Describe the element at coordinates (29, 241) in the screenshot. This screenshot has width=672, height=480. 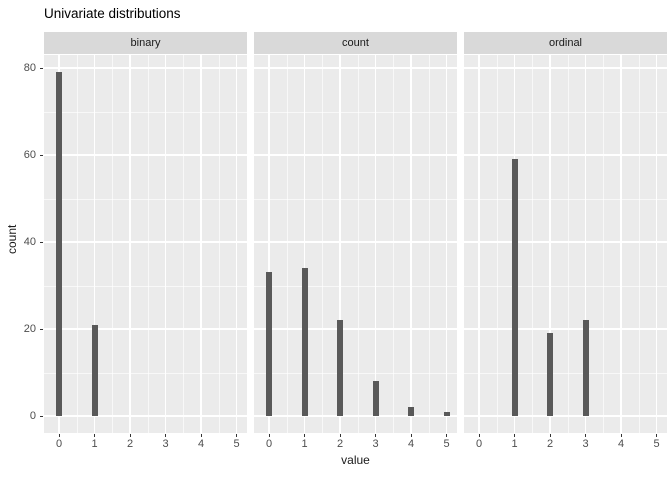
I see `y-tick-label: 40` at that location.